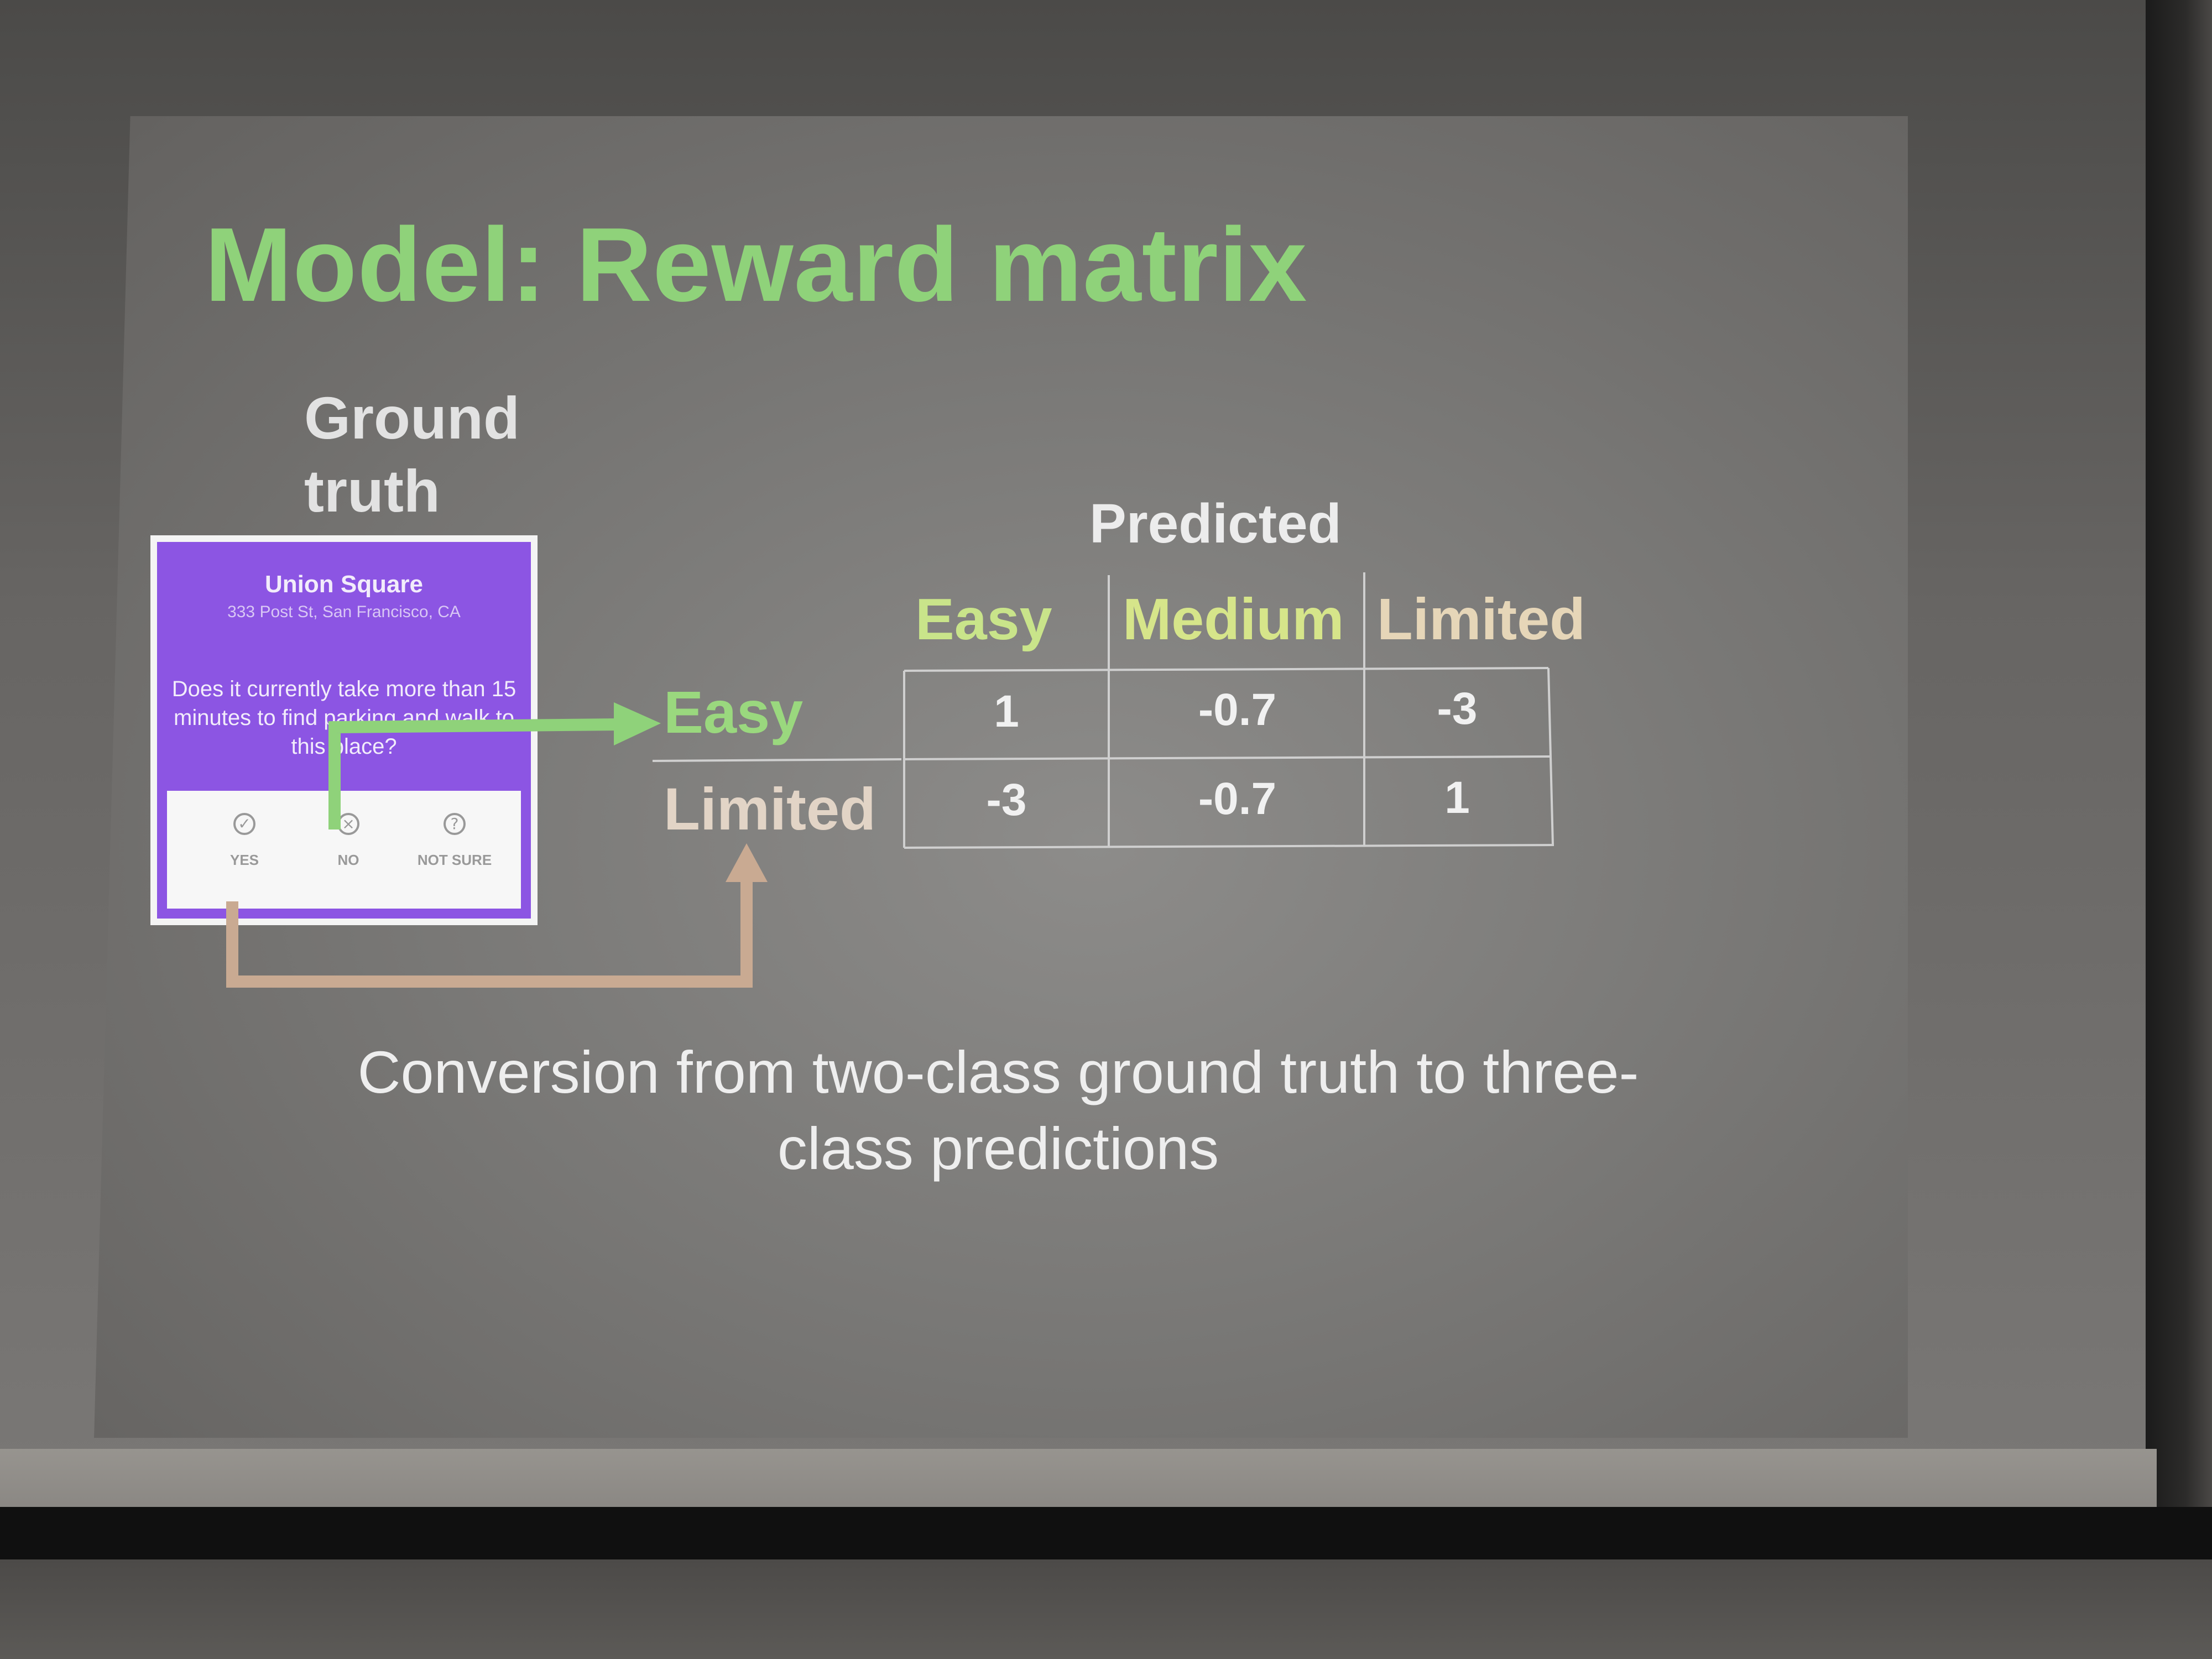  I want to click on answer-yes-button: ✓ YES, so click(245, 841).